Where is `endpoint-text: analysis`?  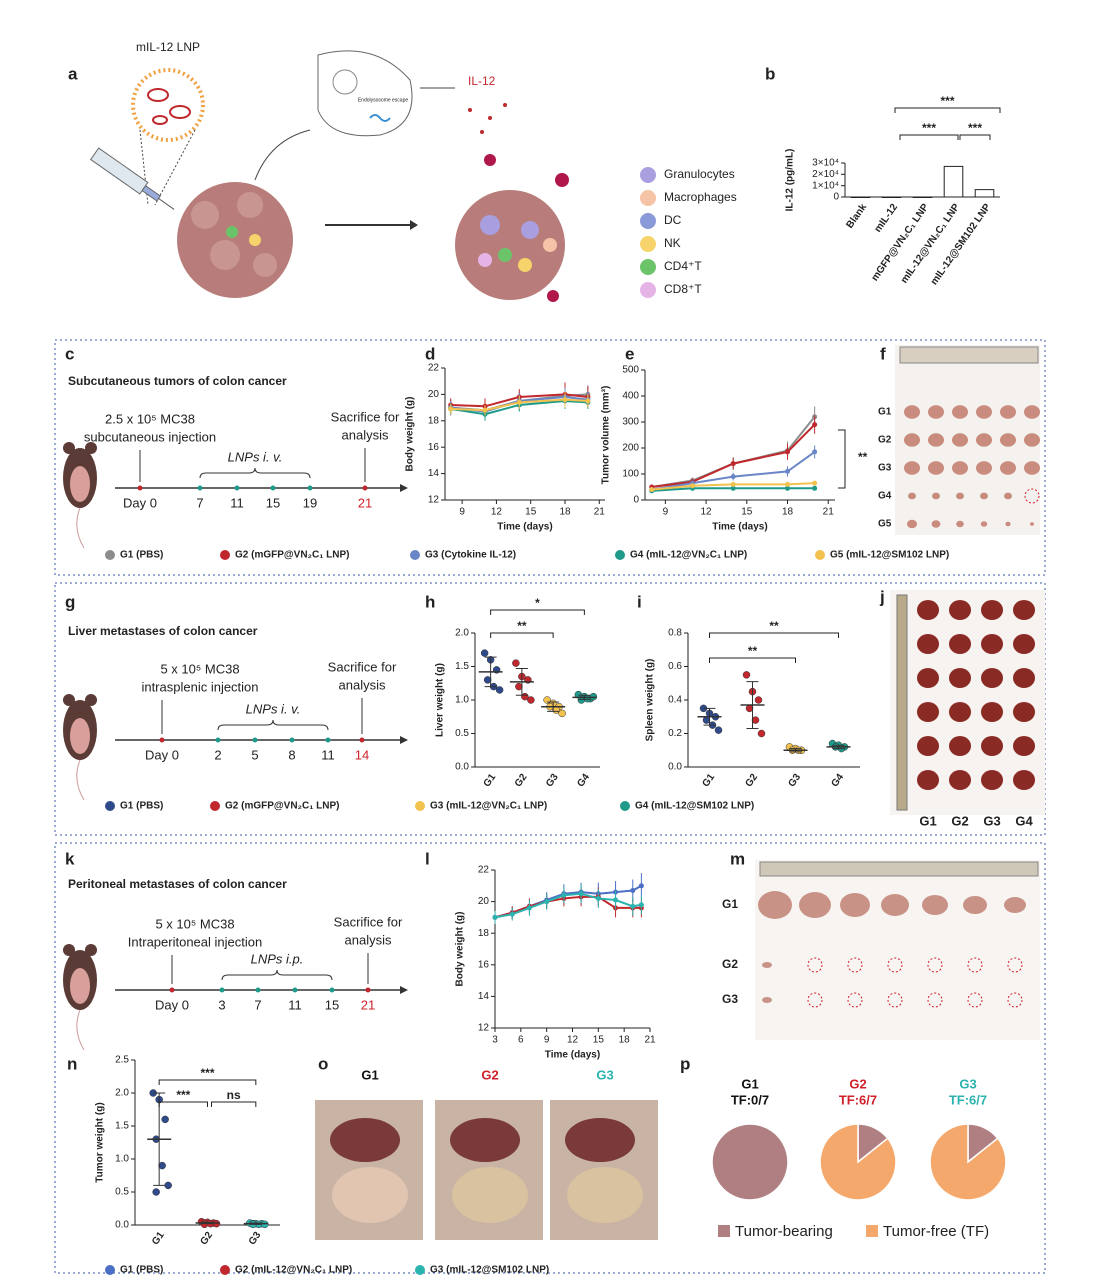 endpoint-text: analysis is located at coordinates (362, 684).